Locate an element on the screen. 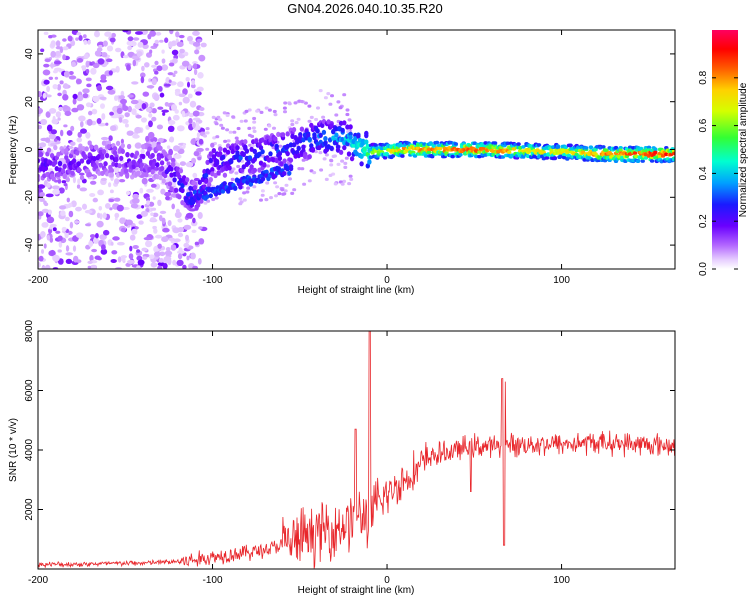 The image size is (750, 600). y-tick-label: 2000 is located at coordinates (29, 509).